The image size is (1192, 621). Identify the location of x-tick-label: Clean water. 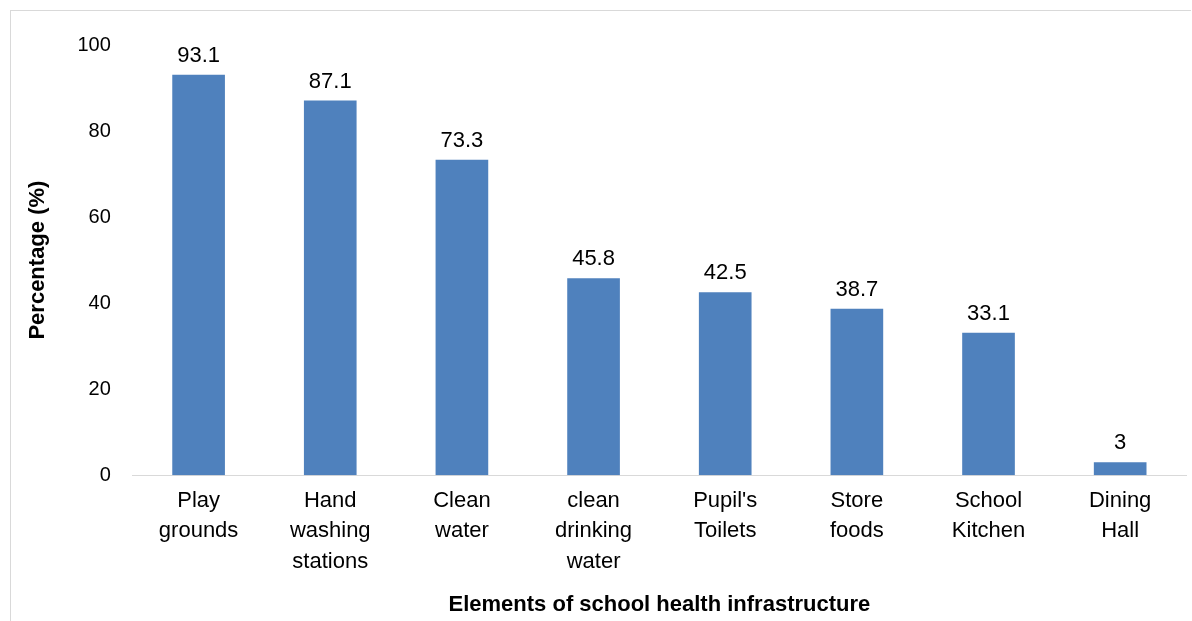
(462, 514).